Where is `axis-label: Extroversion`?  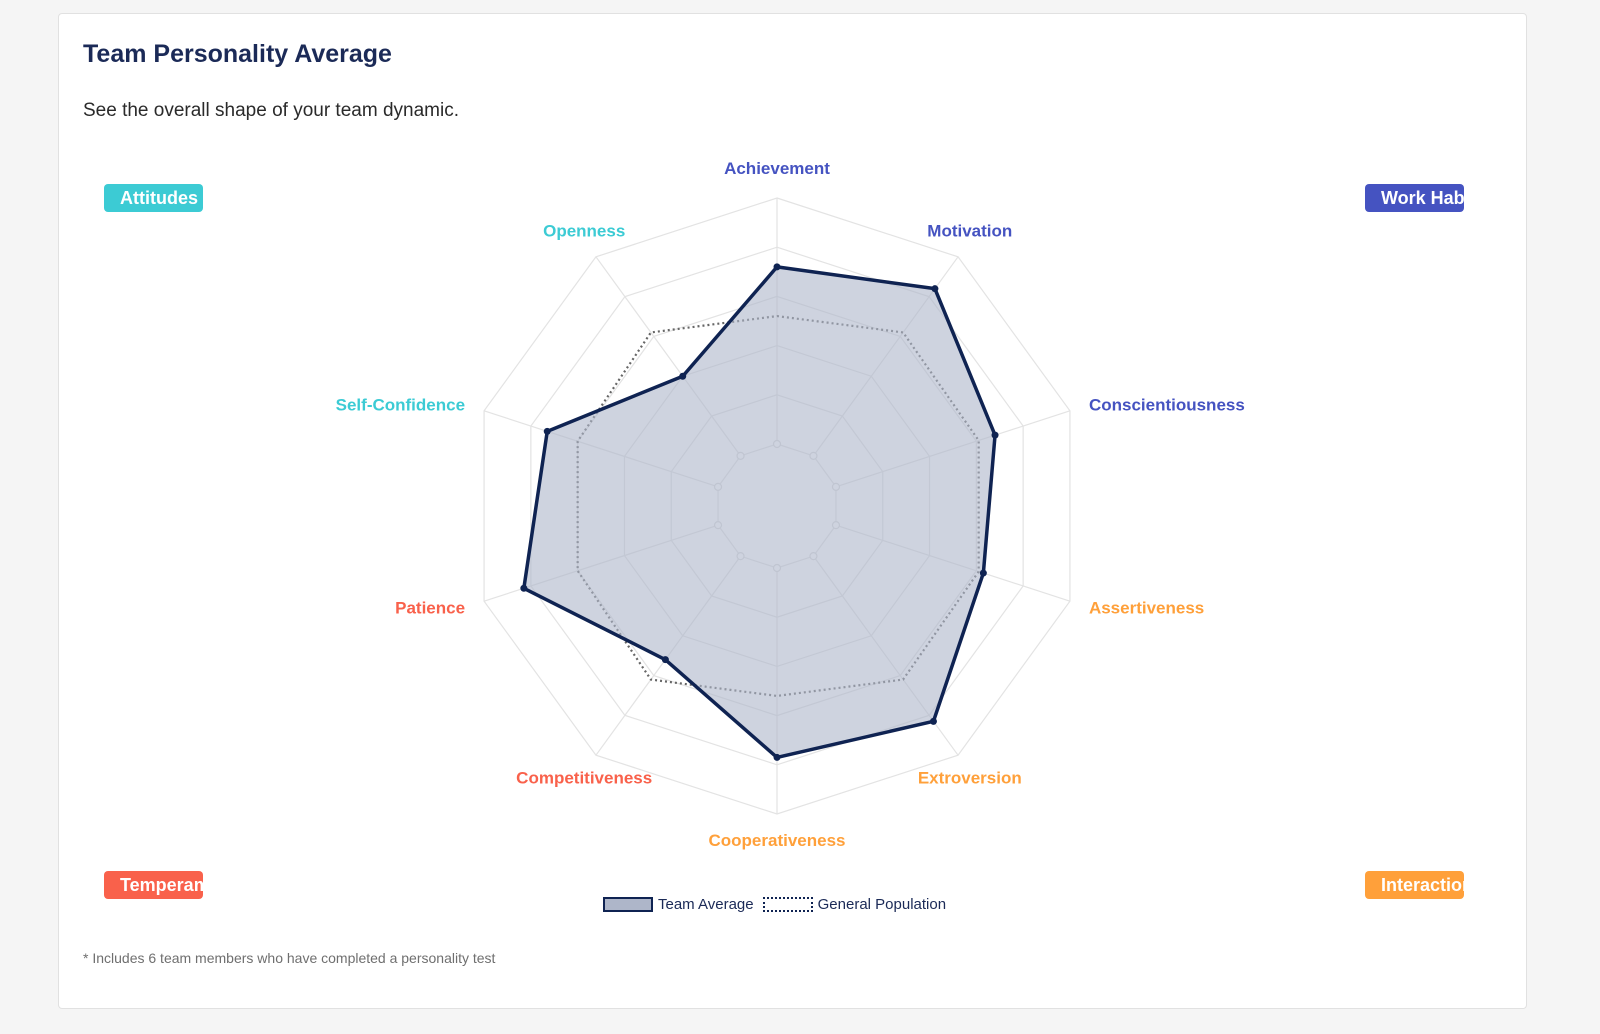
axis-label: Extroversion is located at coordinates (970, 777).